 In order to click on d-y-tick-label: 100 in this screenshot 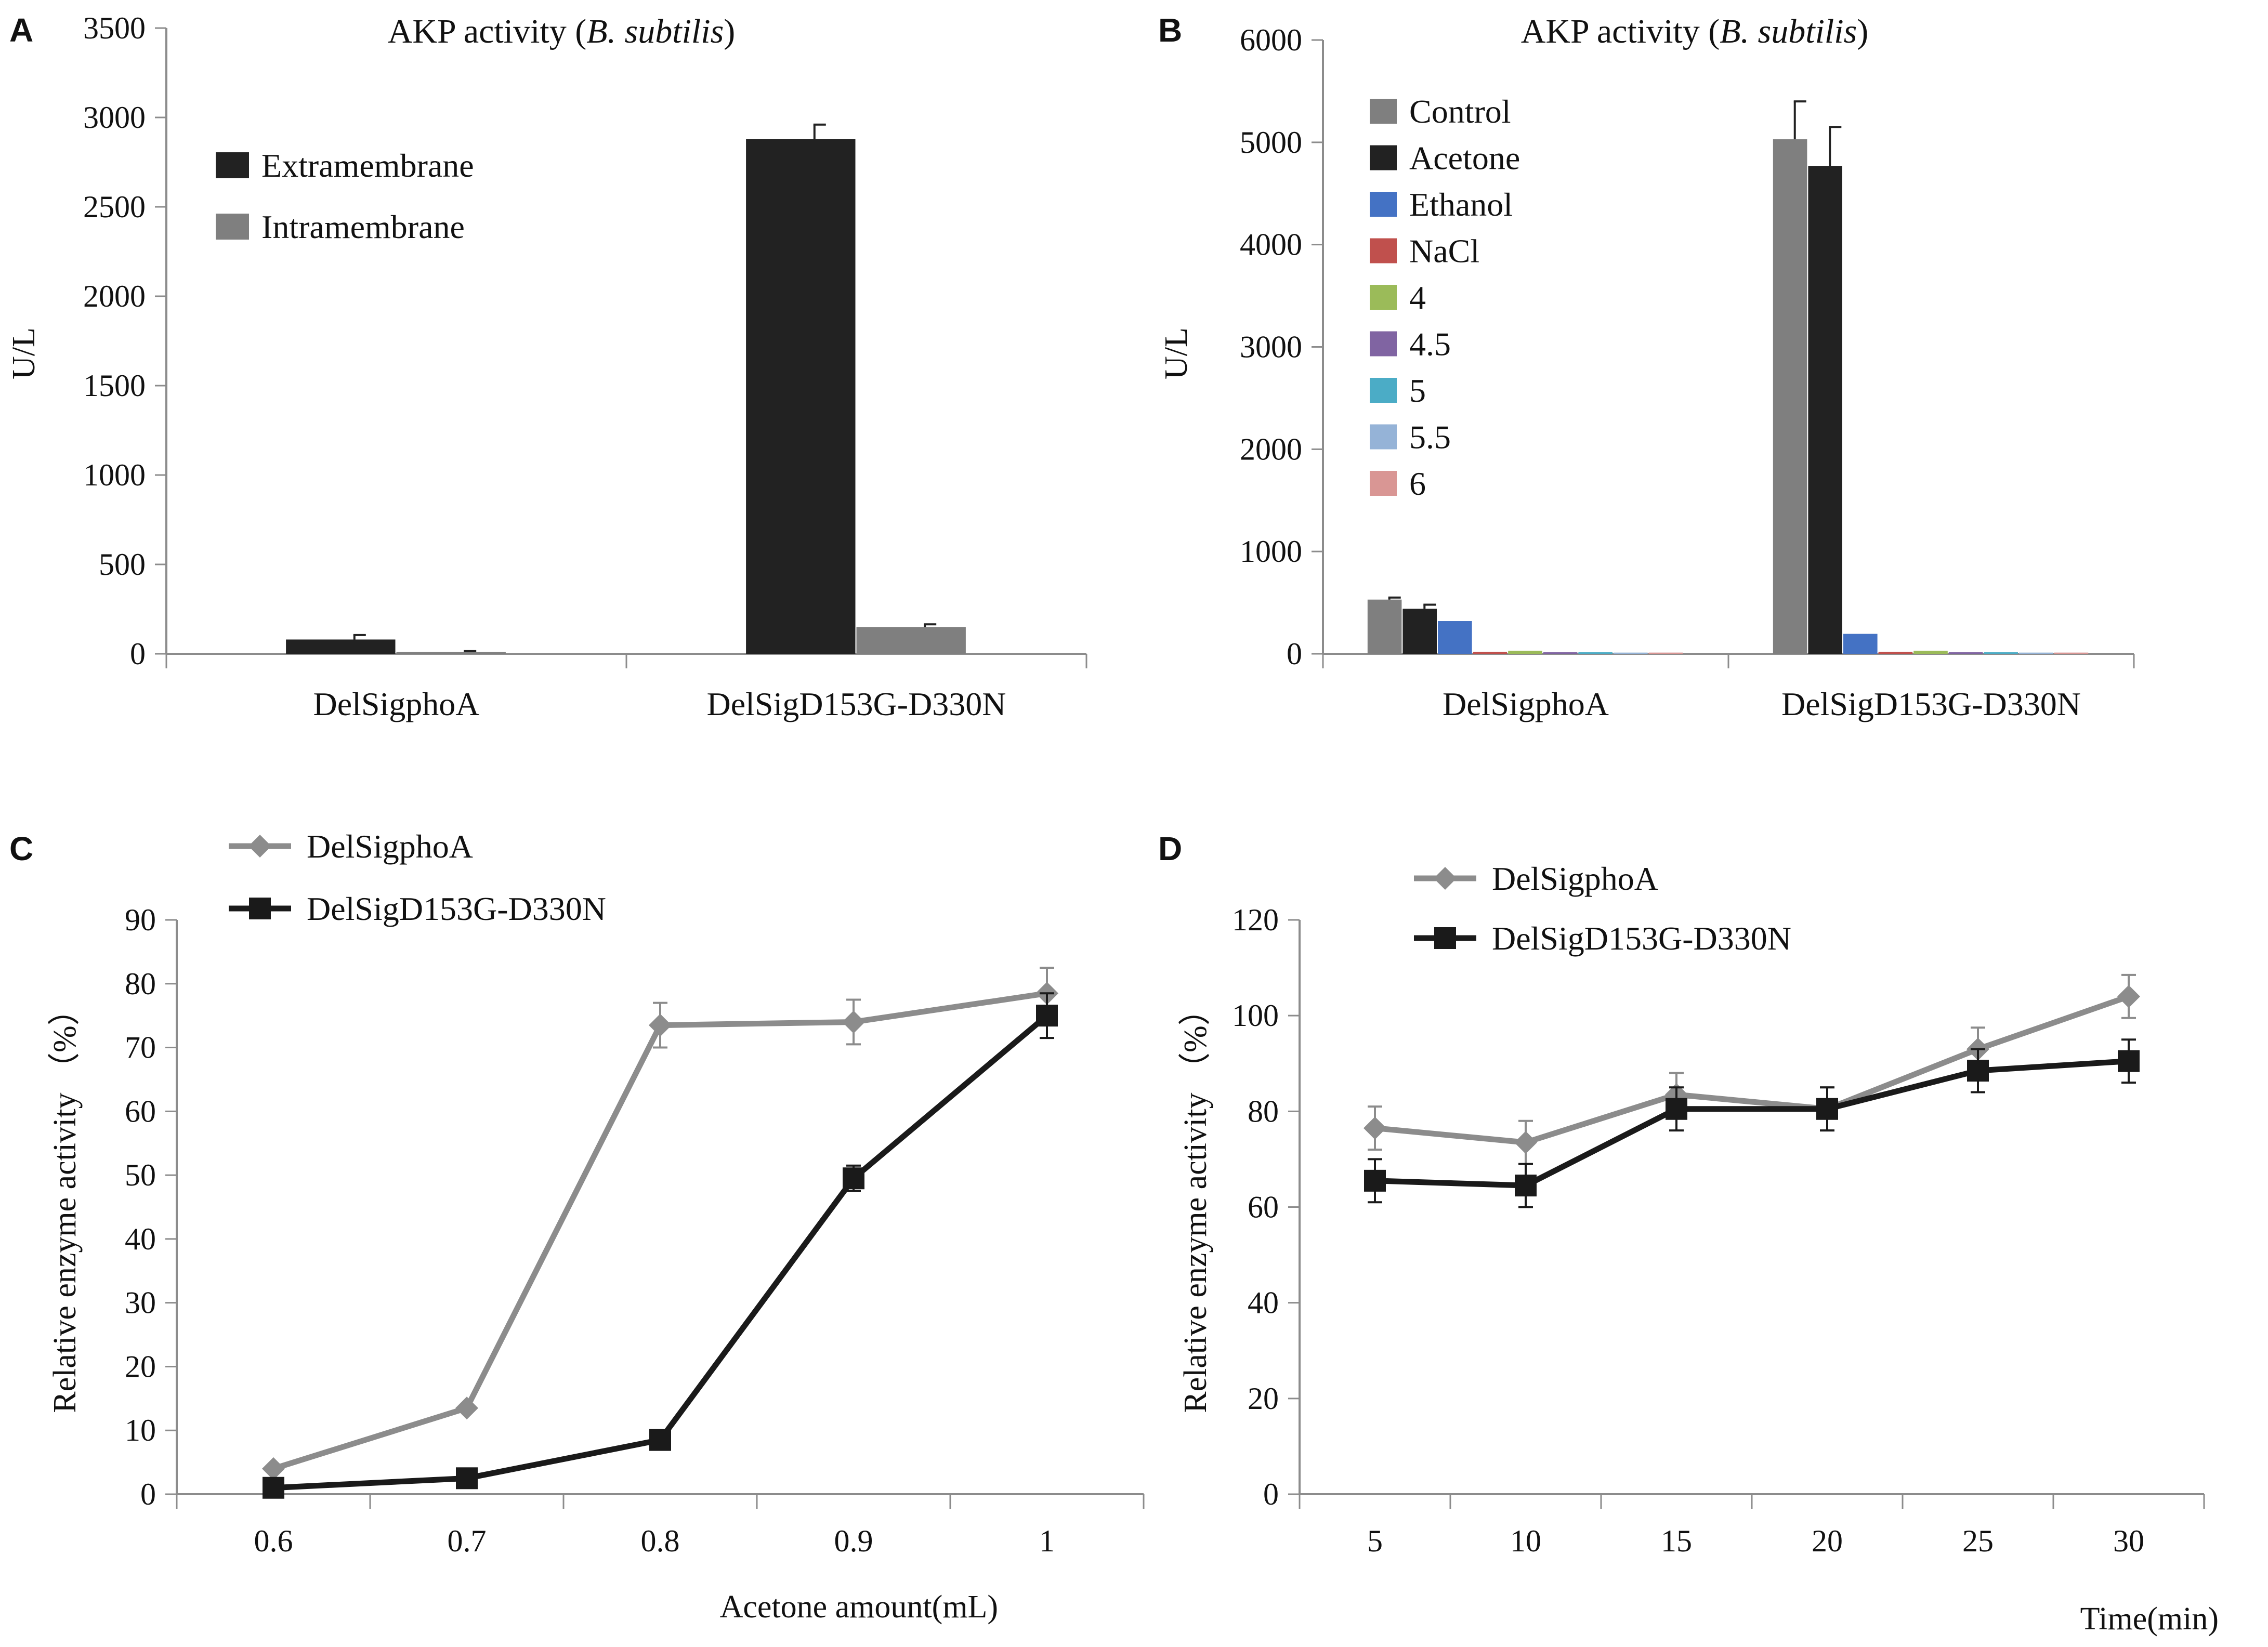, I will do `click(1256, 1015)`.